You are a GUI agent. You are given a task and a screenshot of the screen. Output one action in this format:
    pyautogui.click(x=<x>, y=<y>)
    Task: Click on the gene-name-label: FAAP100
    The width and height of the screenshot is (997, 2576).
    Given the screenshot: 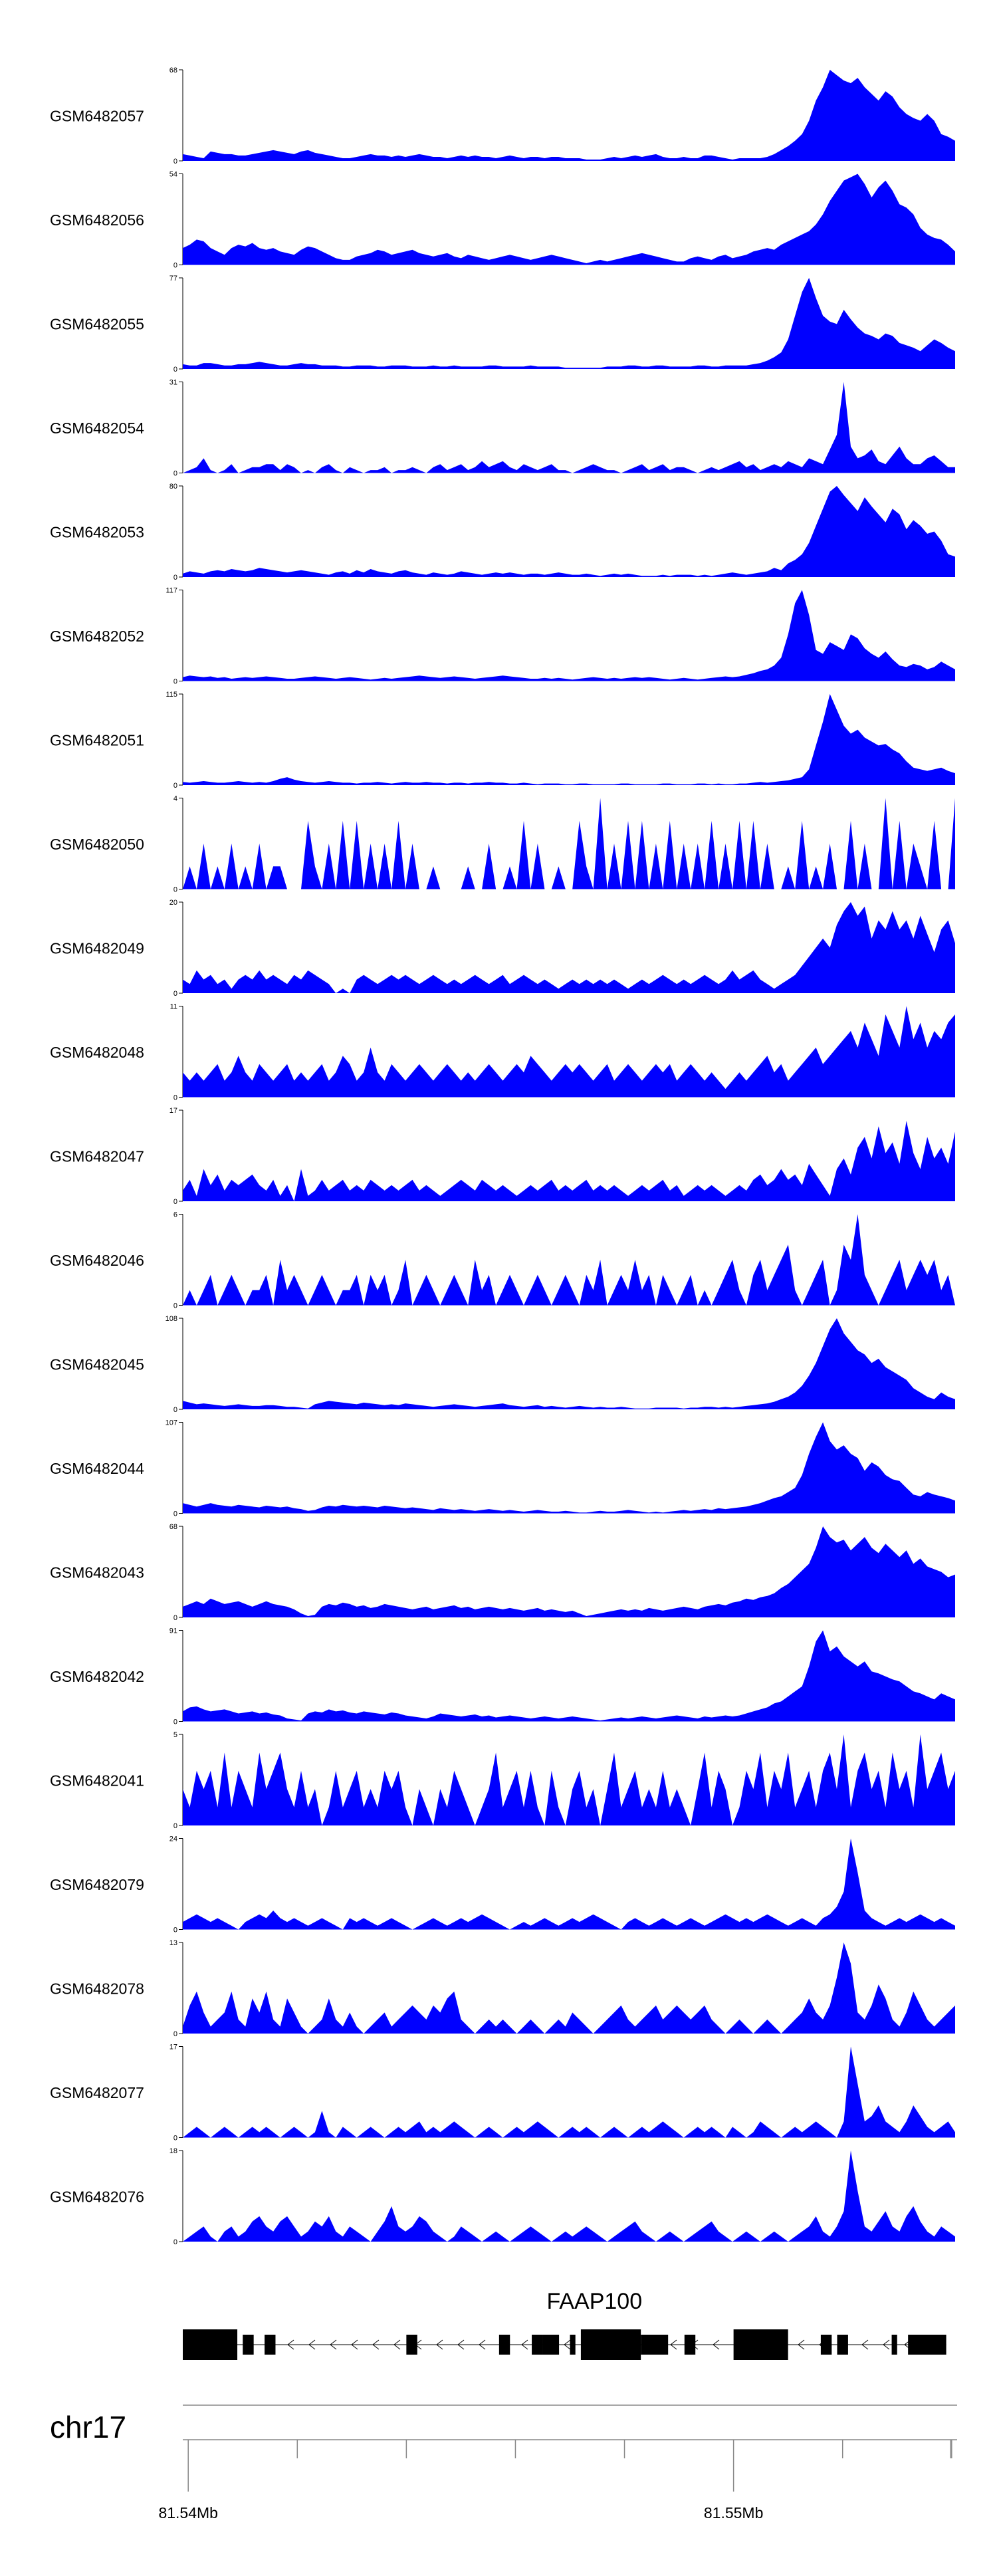 What is the action you would take?
    pyautogui.click(x=594, y=2301)
    